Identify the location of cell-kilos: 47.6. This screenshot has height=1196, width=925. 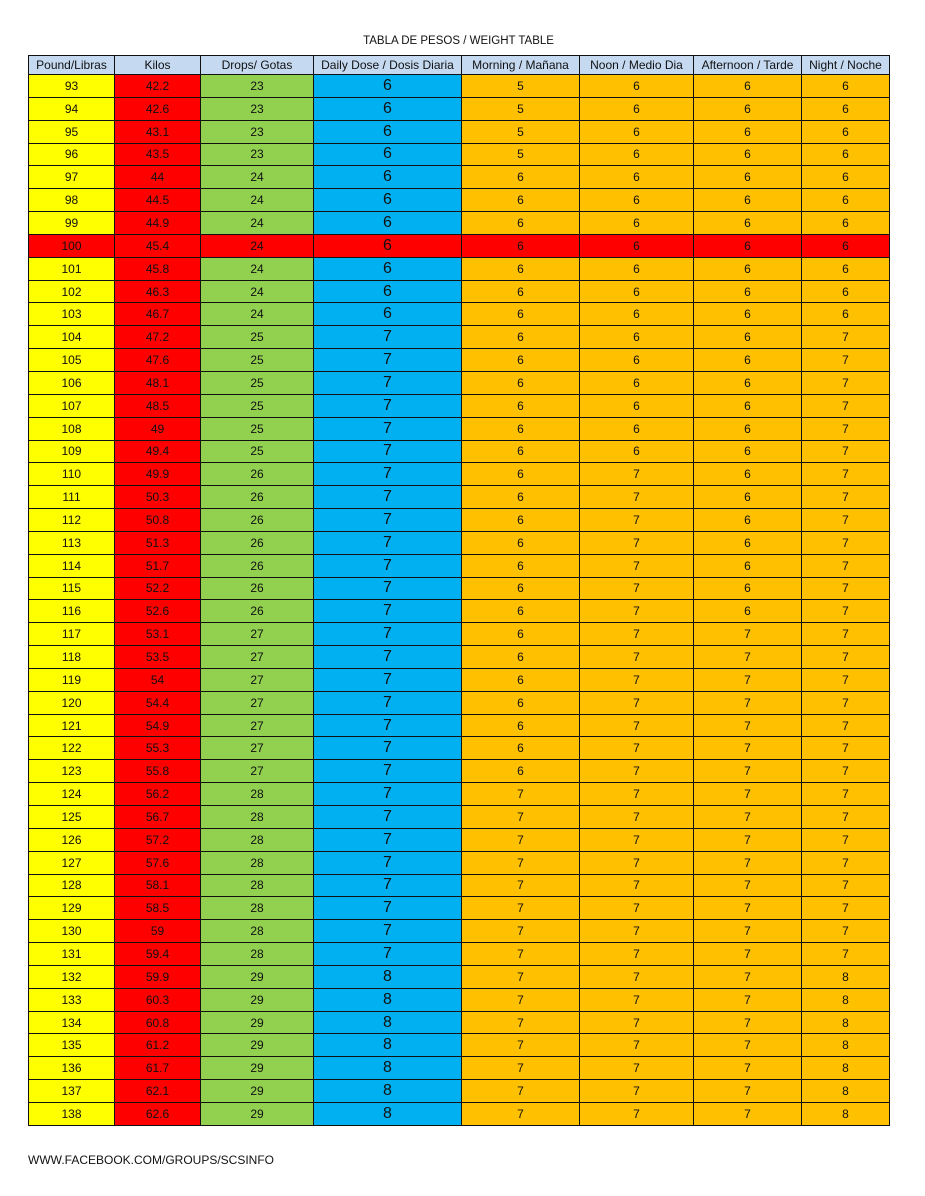
(157, 360).